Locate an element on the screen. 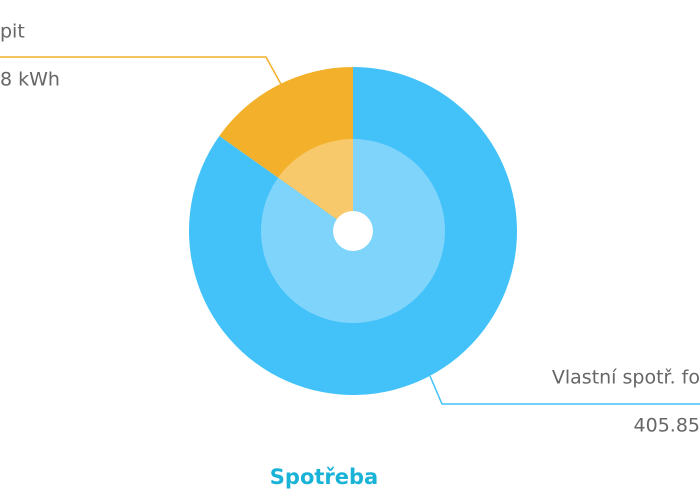  slice-label: pit is located at coordinates (12, 32).